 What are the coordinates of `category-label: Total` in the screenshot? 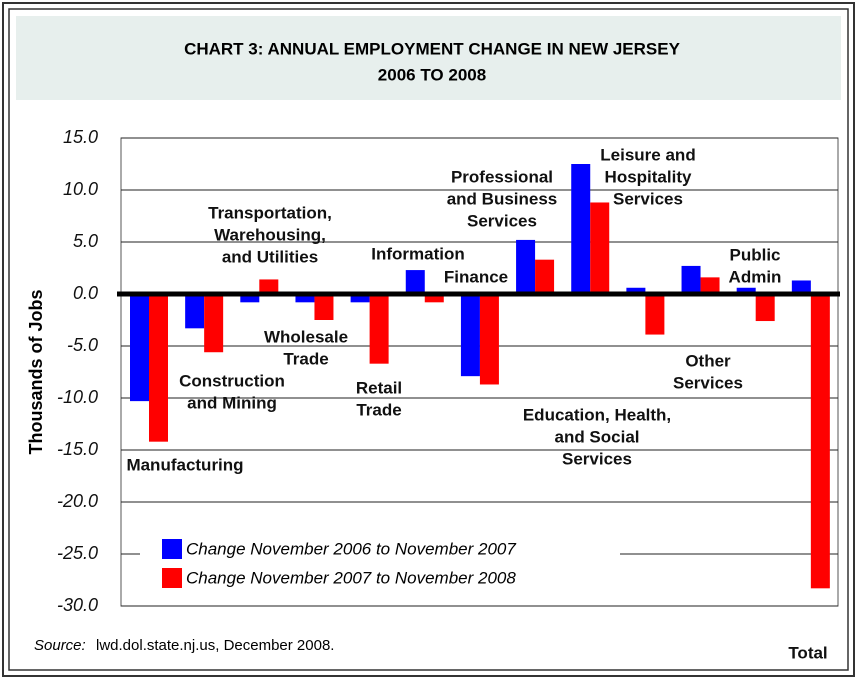 It's located at (807, 652).